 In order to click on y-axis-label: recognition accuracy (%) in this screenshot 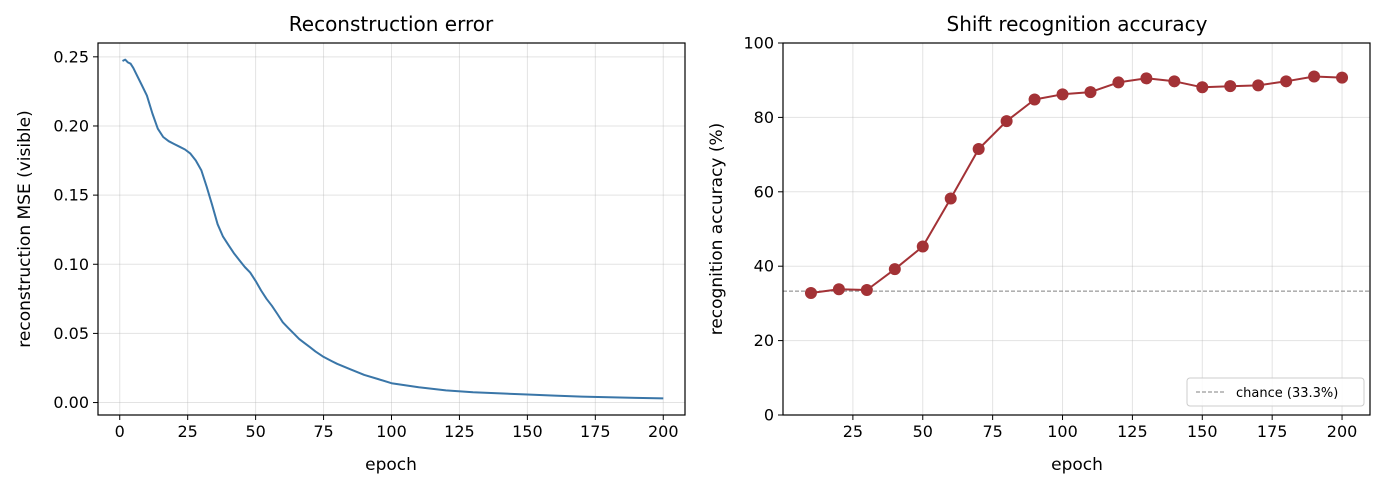, I will do `click(717, 229)`.